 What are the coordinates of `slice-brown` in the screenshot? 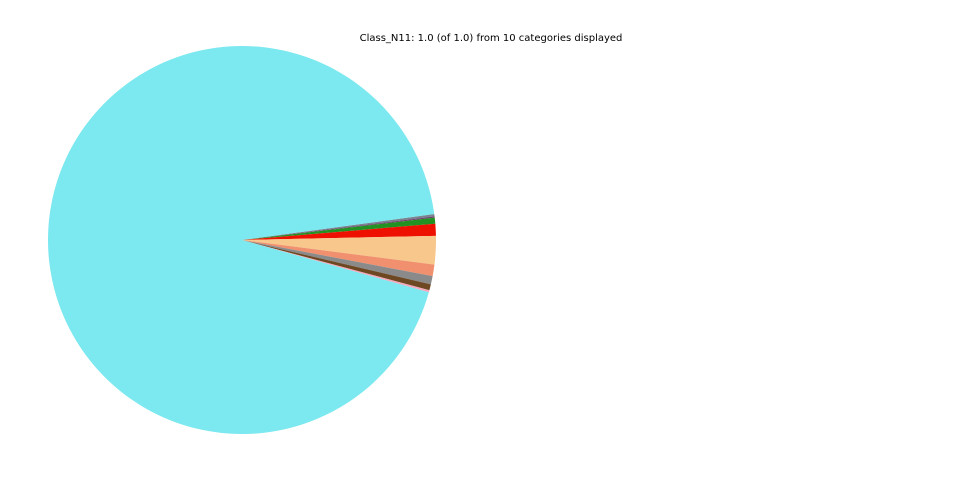 It's located at (336, 265).